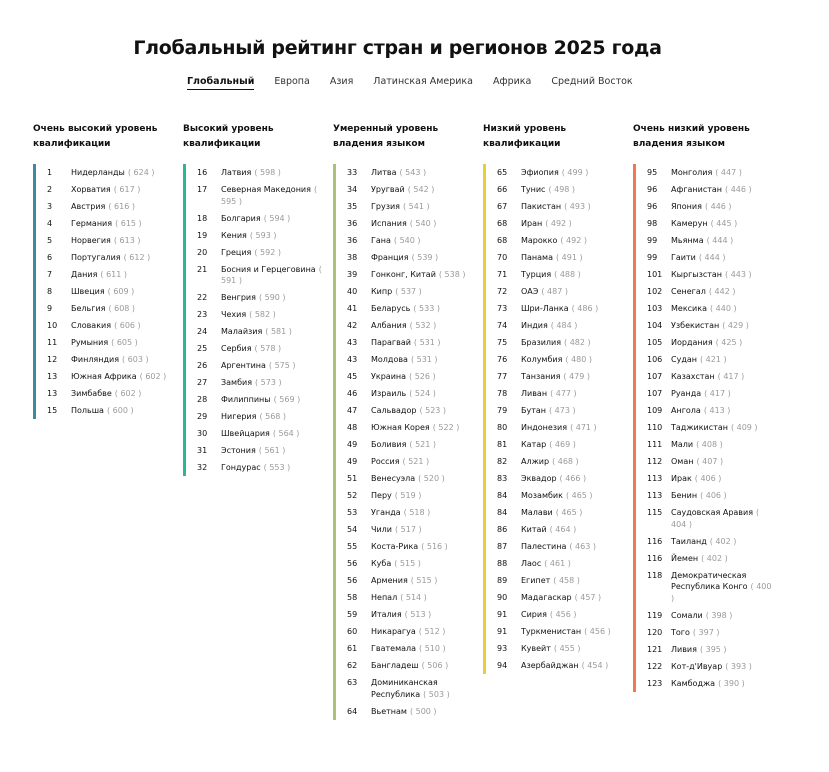 The height and width of the screenshot is (772, 829). Describe the element at coordinates (502, 563) in the screenshot. I see `country-rank: 88` at that location.